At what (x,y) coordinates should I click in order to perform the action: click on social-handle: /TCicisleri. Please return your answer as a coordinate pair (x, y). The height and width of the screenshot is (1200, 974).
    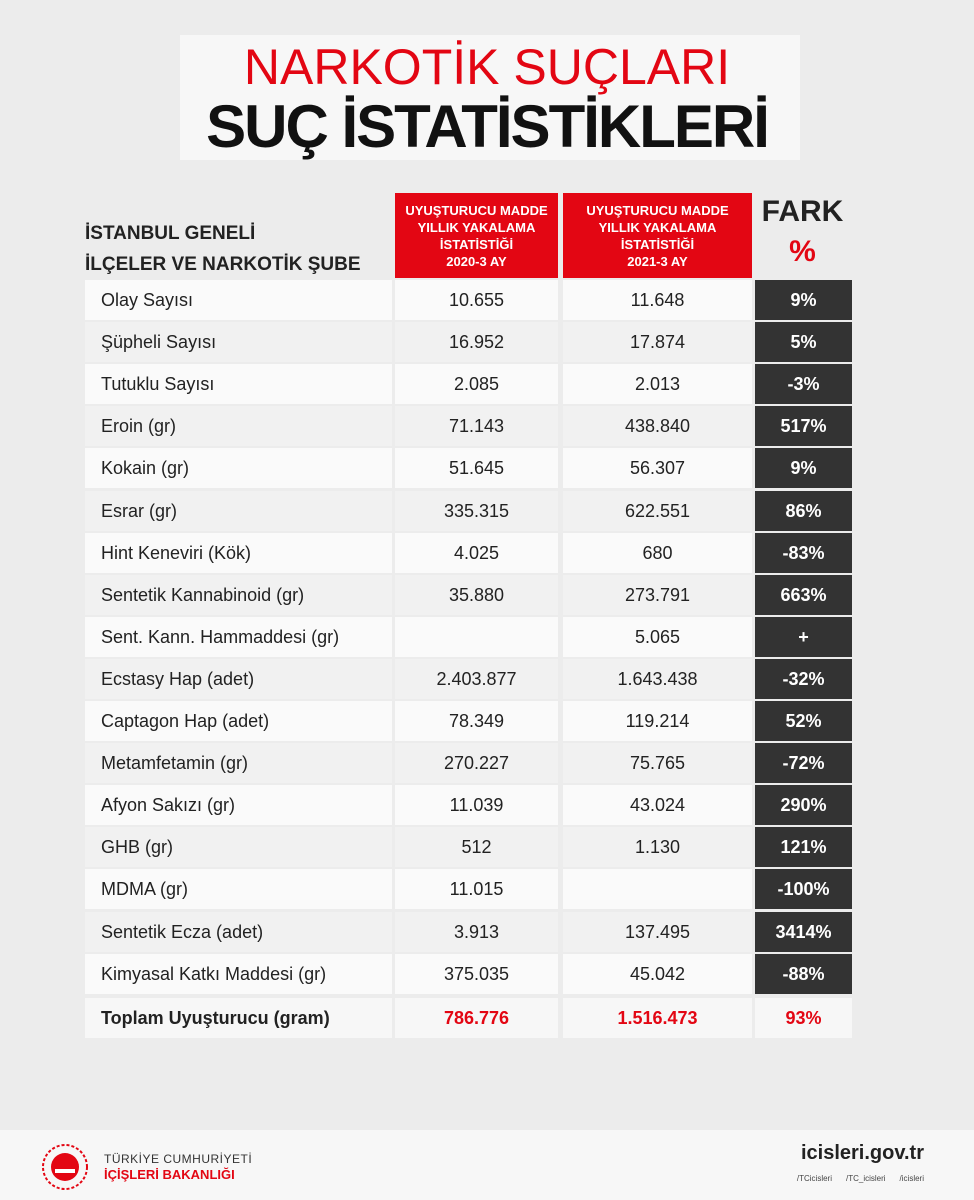
    Looking at the image, I should click on (814, 1178).